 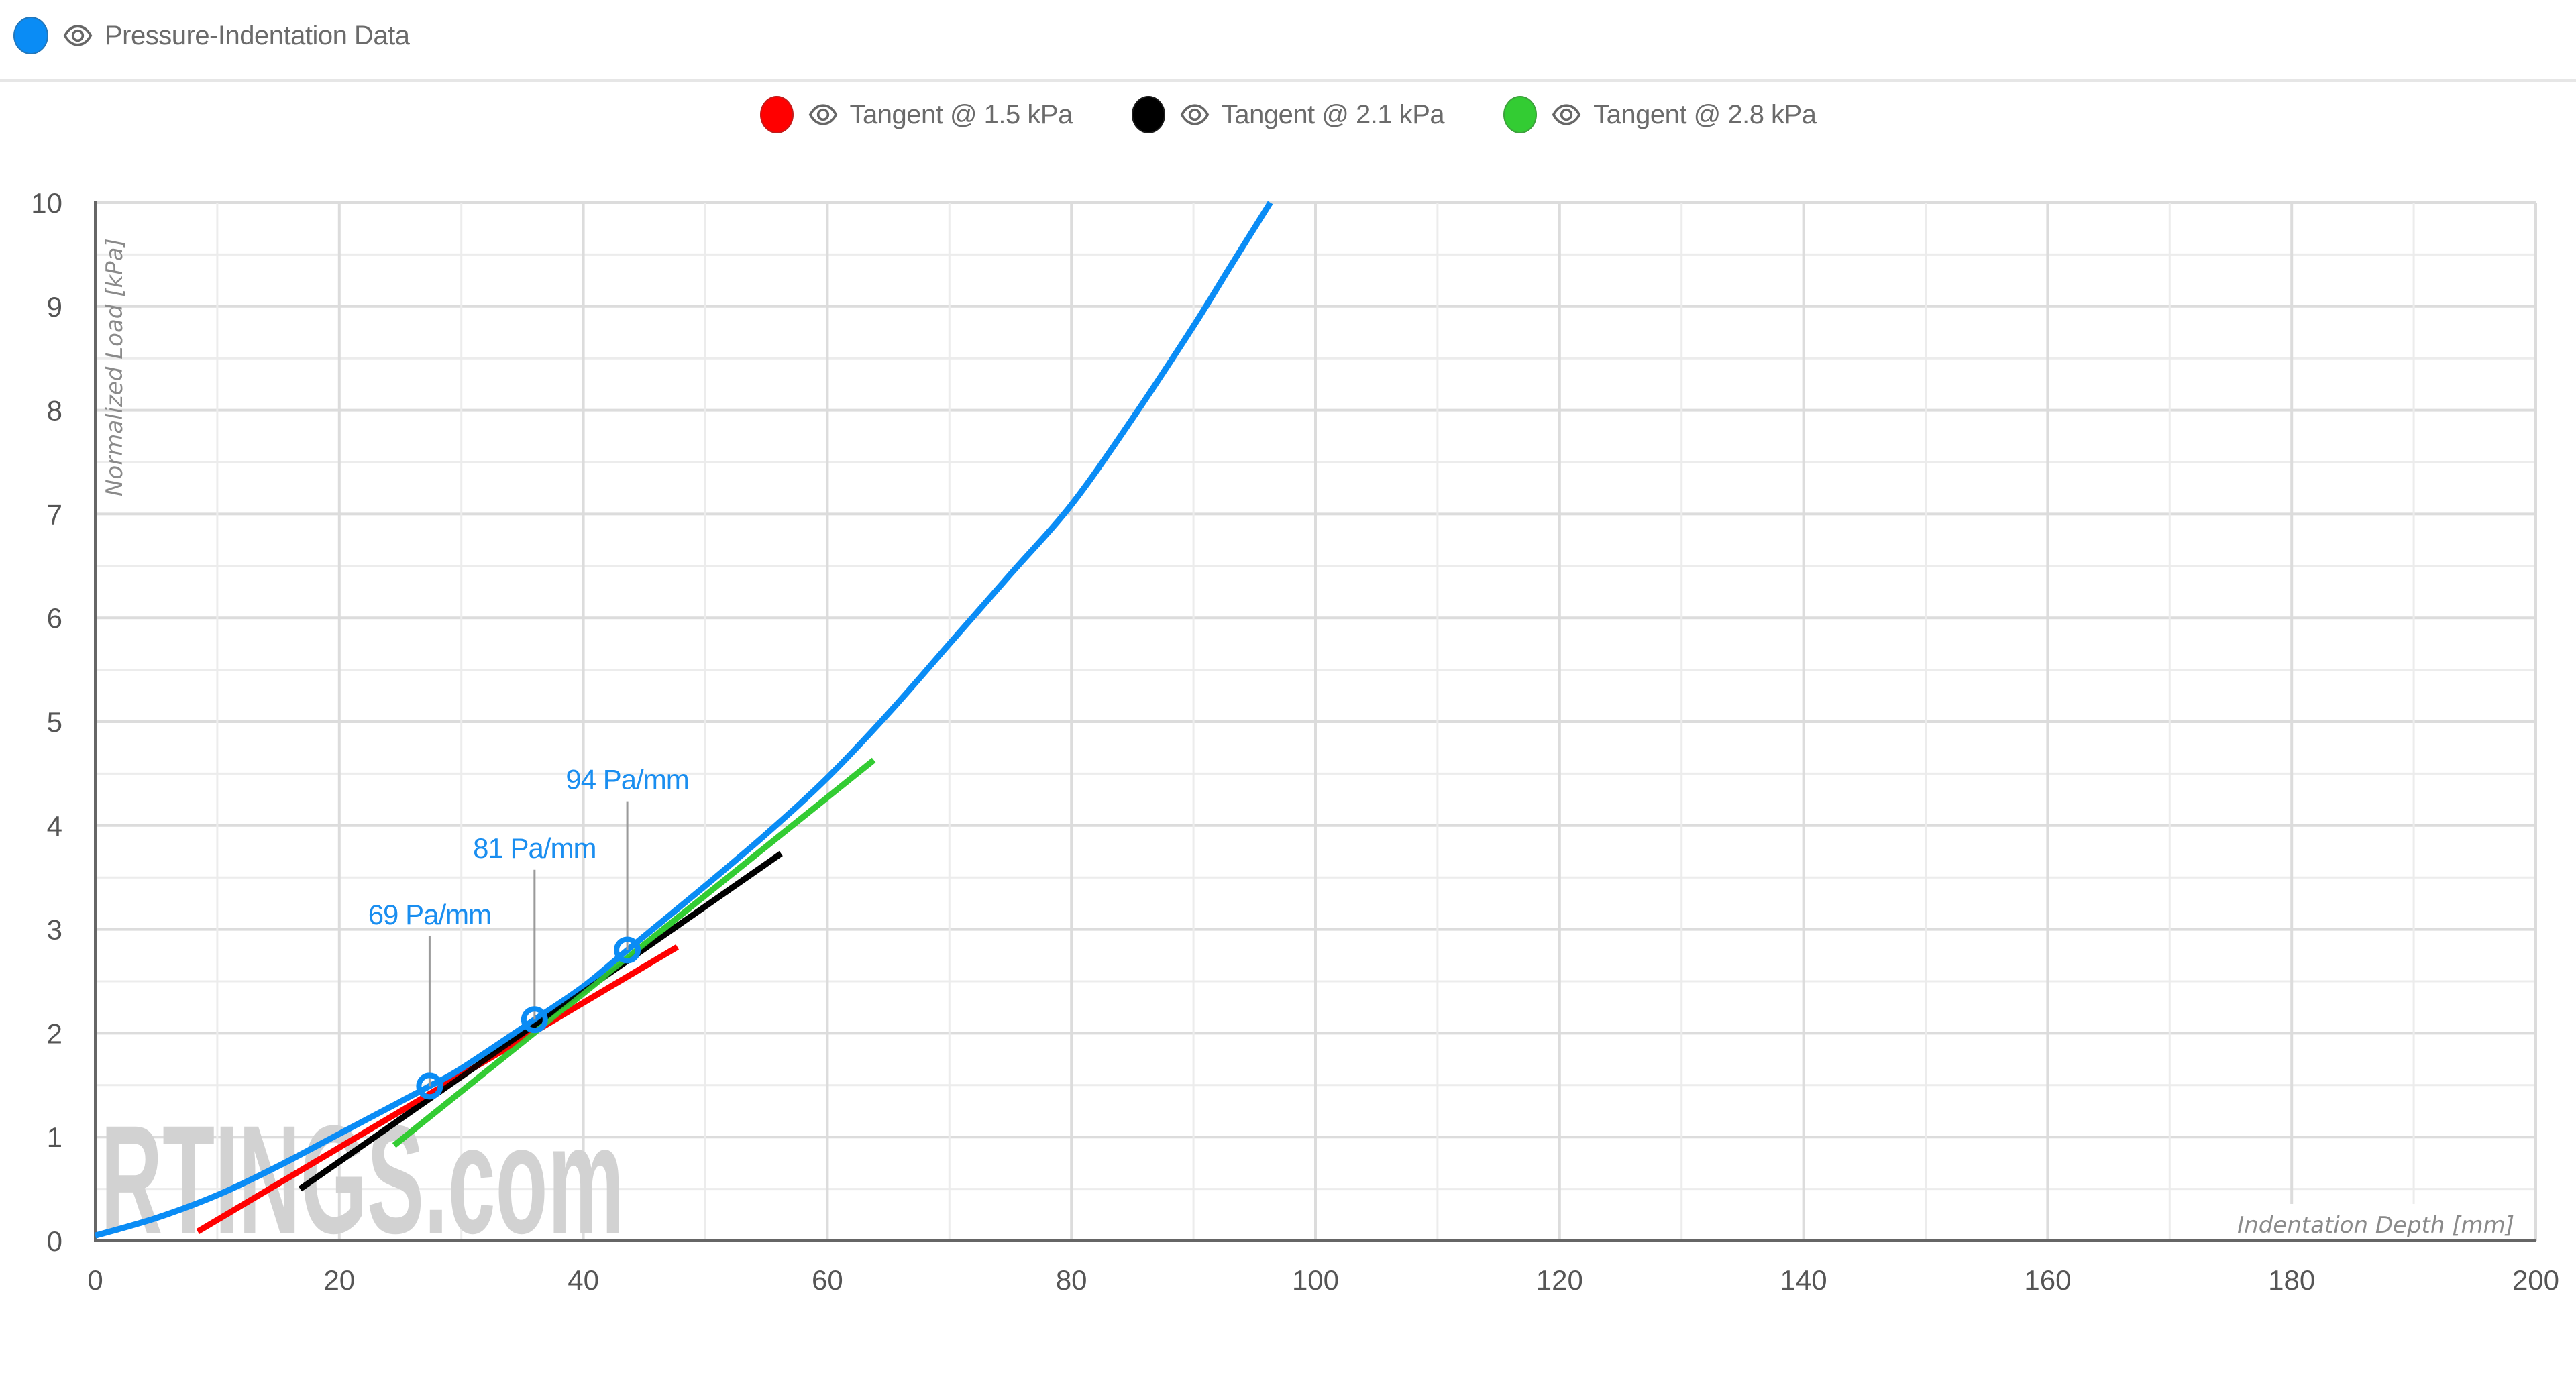 I want to click on x-tick-label: 60, so click(x=827, y=1280).